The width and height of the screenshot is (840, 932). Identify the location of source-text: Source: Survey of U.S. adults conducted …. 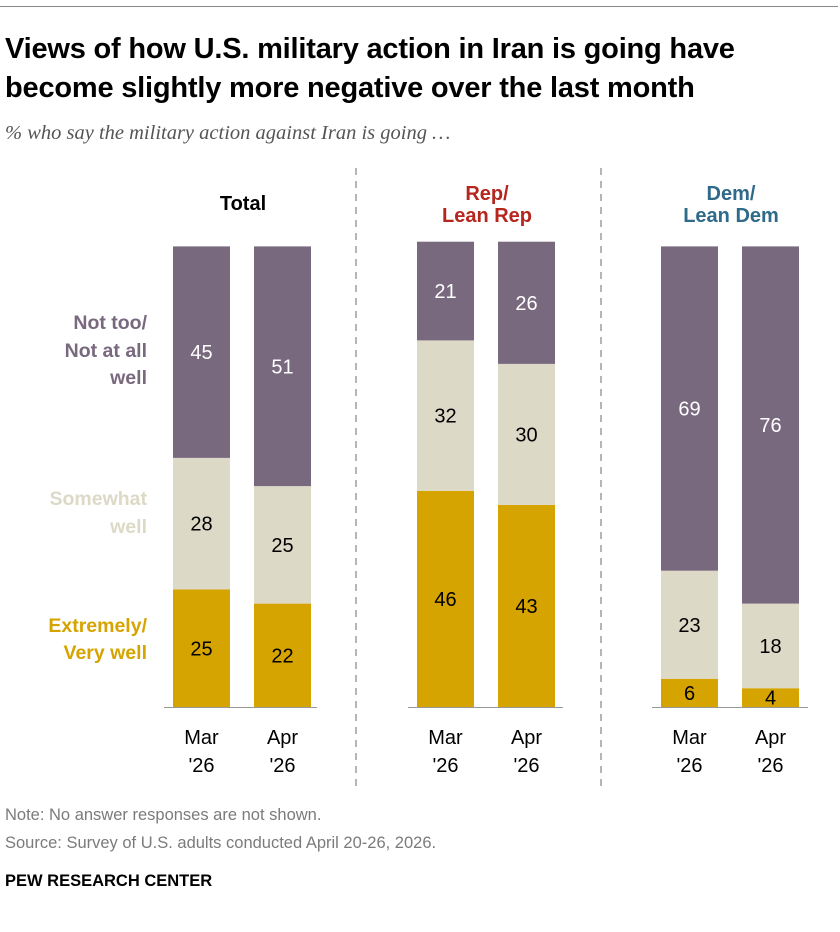
(221, 843).